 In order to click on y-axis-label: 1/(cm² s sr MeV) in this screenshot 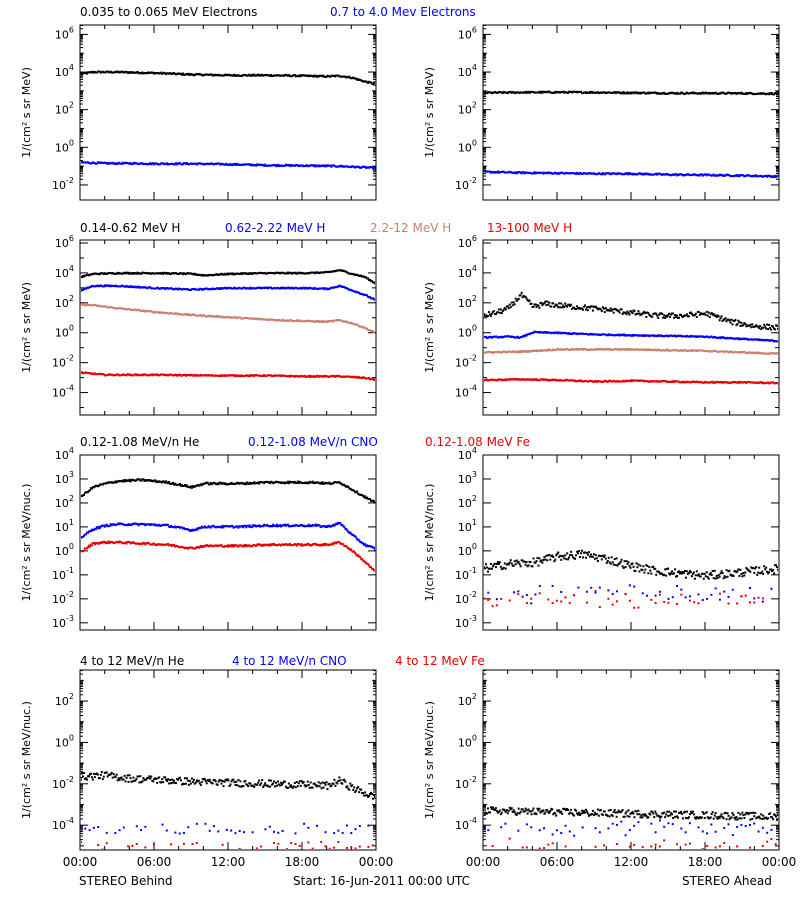, I will do `click(26, 327)`.